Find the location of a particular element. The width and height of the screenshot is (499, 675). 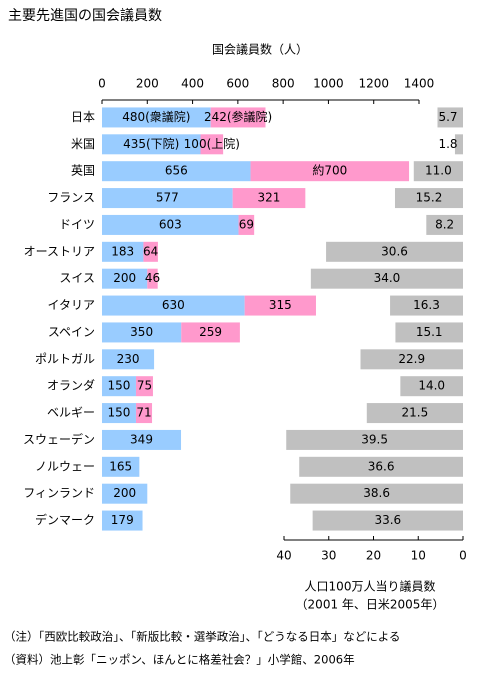

bar-label: 75 is located at coordinates (144, 386).